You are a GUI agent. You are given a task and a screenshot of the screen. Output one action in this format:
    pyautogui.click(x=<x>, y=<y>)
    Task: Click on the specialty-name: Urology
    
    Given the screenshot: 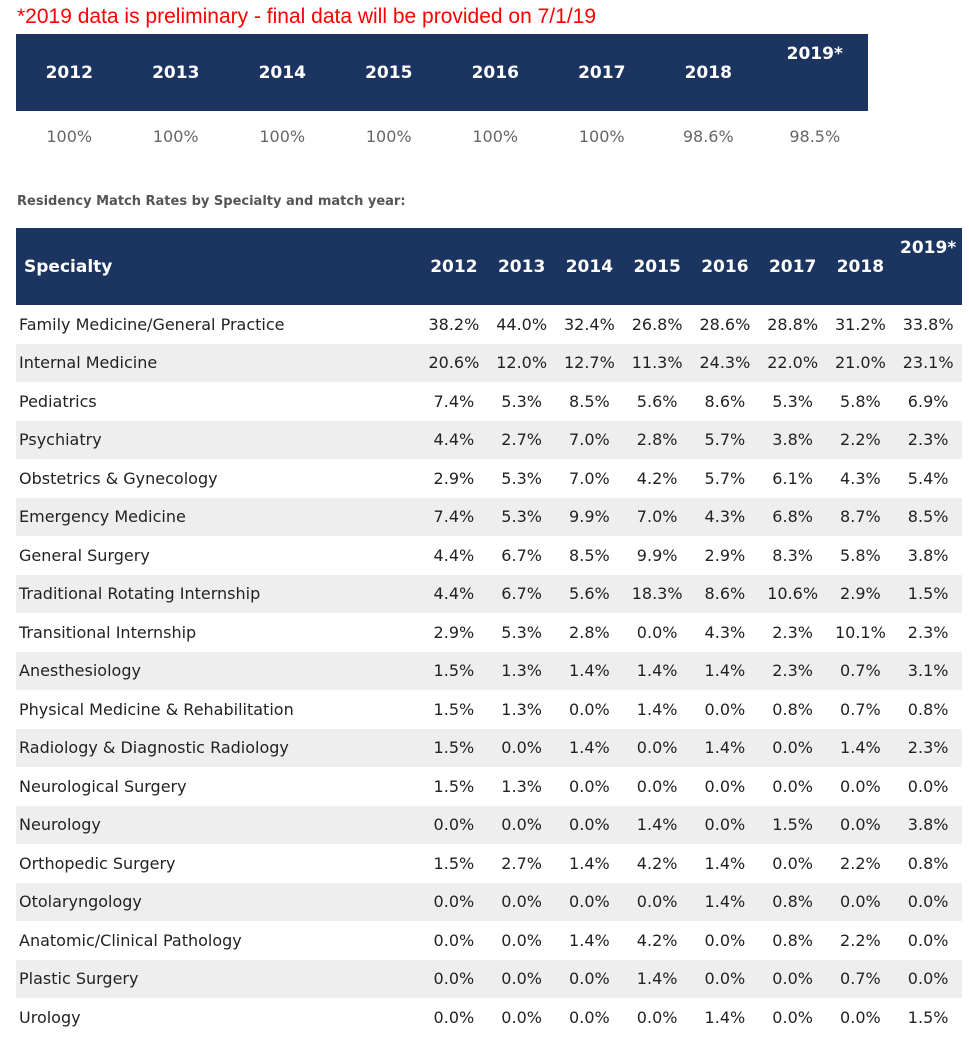 What is the action you would take?
    pyautogui.click(x=50, y=1017)
    